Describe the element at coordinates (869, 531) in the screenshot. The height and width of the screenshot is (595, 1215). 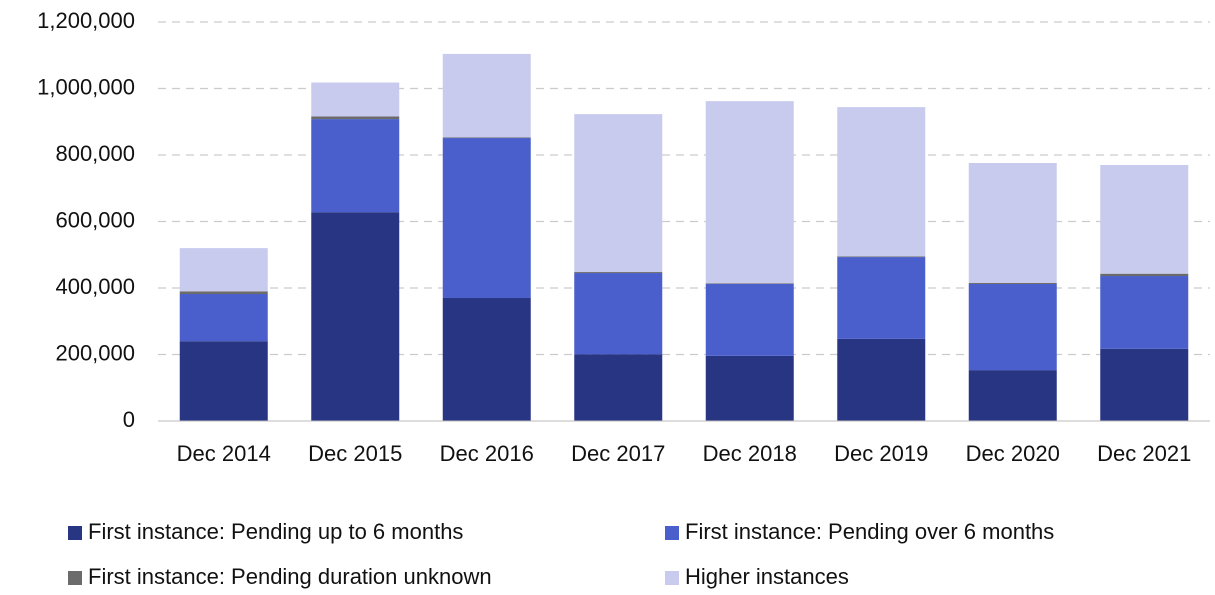
I see `legend-label: First instance: Pending over 6 months` at that location.